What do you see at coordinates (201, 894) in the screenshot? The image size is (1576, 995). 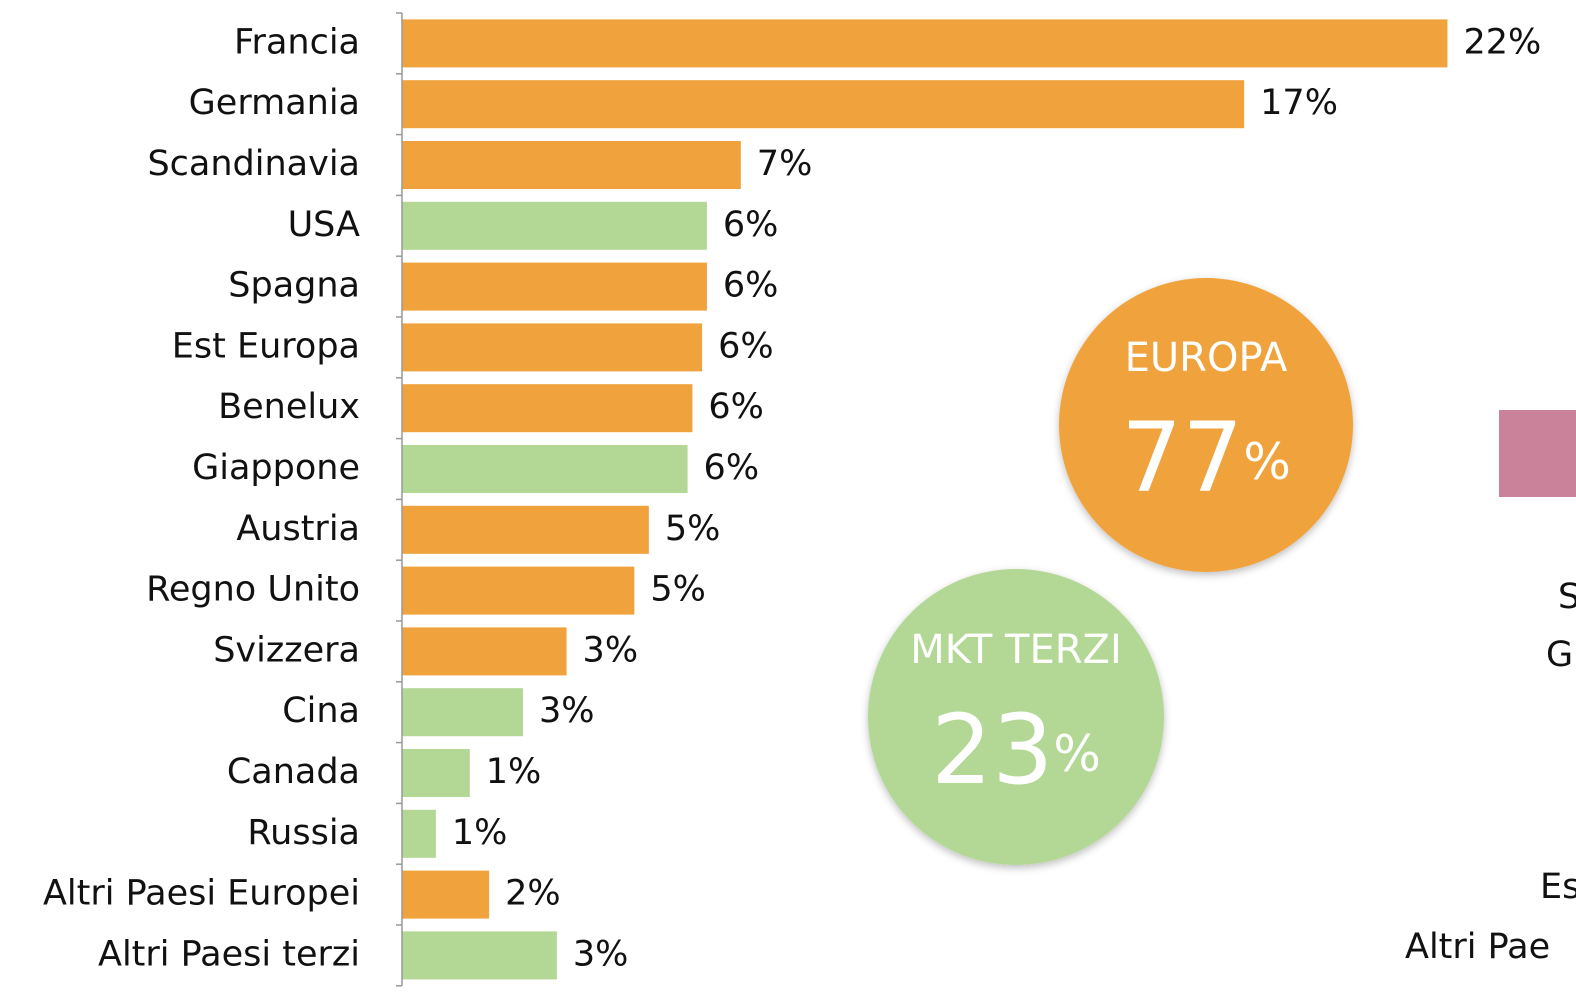 I see `y-tick-label: Altri Paesi Europei` at bounding box center [201, 894].